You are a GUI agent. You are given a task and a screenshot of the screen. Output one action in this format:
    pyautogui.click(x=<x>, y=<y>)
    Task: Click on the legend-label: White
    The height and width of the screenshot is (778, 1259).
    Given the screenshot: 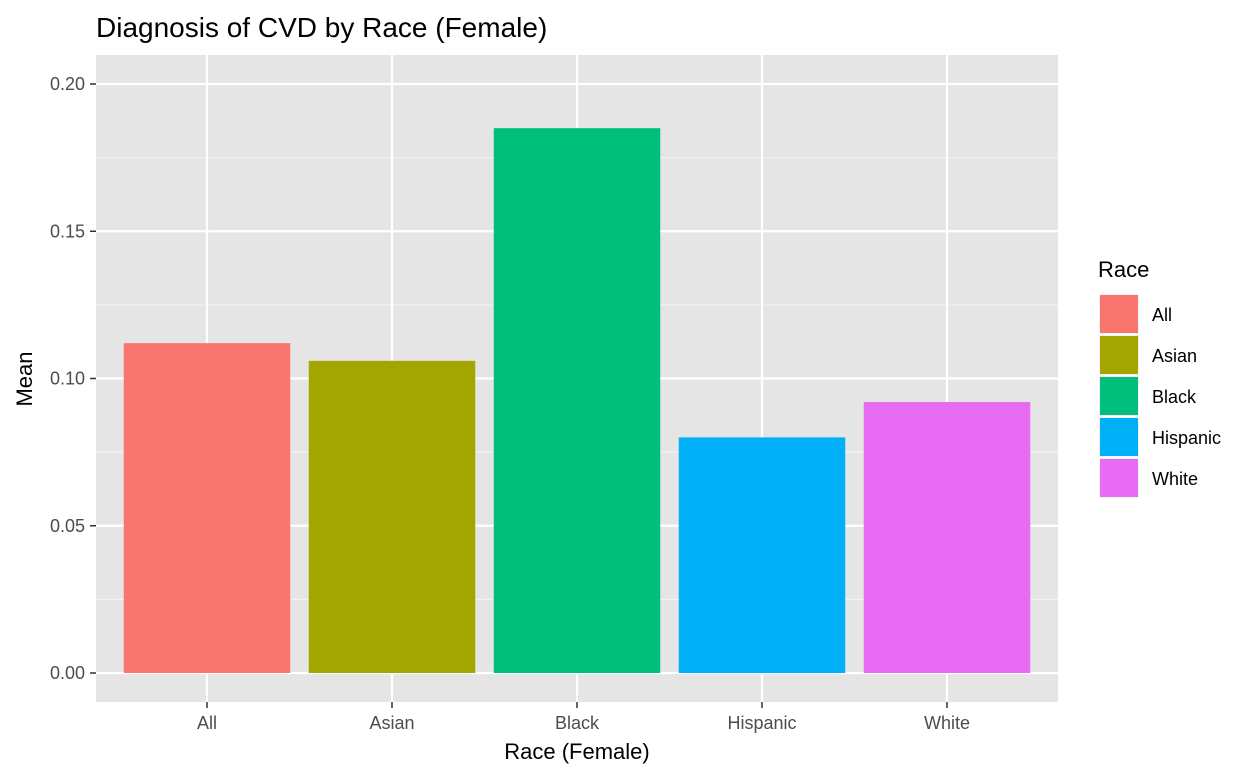 What is the action you would take?
    pyautogui.click(x=1175, y=479)
    